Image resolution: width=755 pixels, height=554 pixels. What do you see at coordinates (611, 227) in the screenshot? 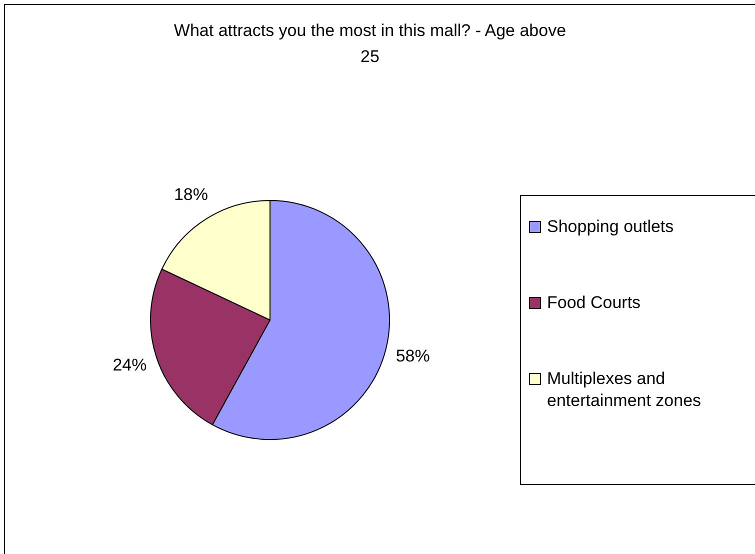
I see `legend-label: Shopping outlets` at bounding box center [611, 227].